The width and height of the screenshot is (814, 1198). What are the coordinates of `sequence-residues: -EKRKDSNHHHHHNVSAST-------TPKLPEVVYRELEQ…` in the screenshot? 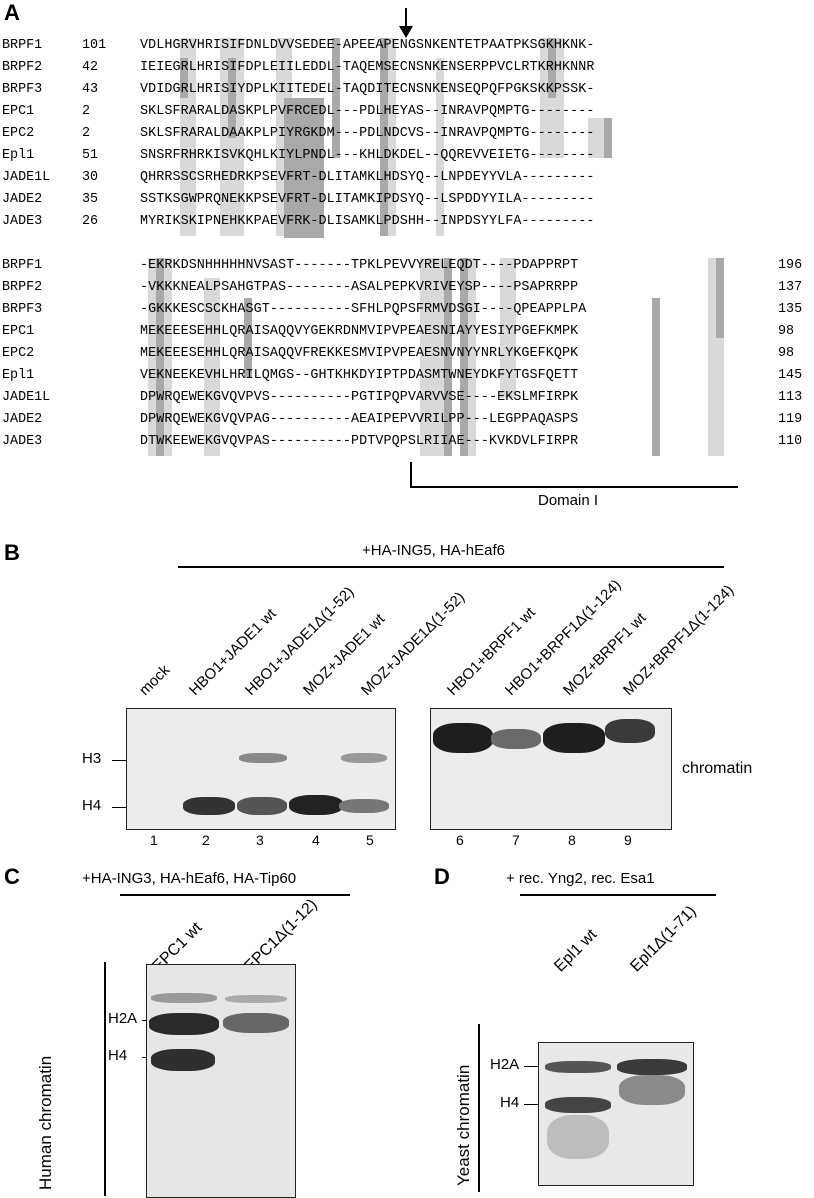 It's located at (359, 265).